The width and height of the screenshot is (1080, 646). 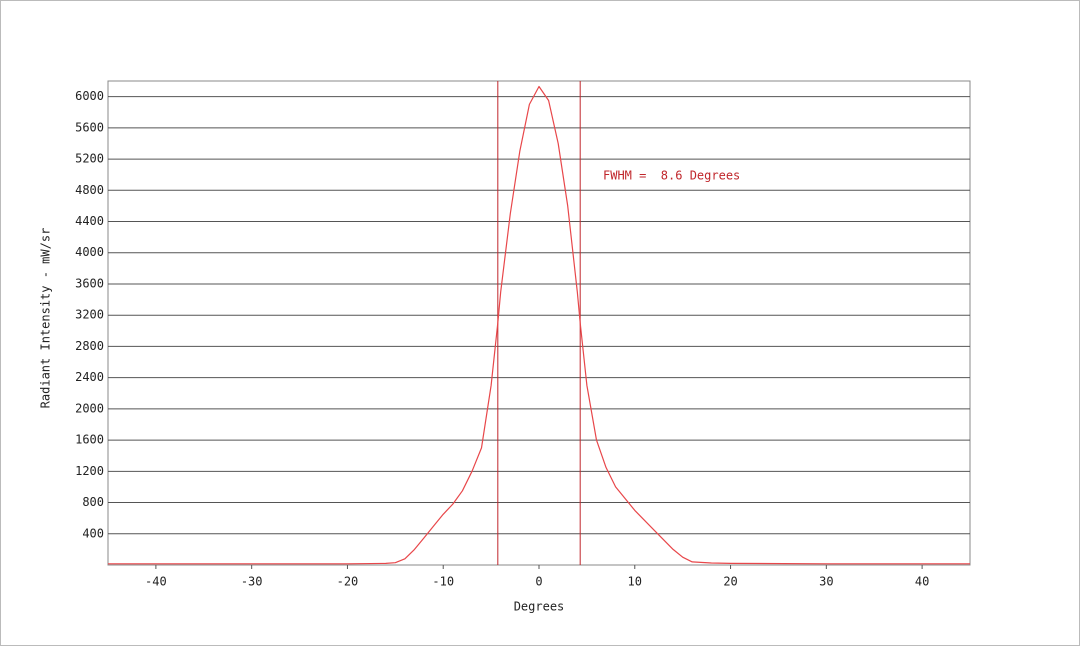 I want to click on y-tick-label: 3200, so click(x=89, y=315).